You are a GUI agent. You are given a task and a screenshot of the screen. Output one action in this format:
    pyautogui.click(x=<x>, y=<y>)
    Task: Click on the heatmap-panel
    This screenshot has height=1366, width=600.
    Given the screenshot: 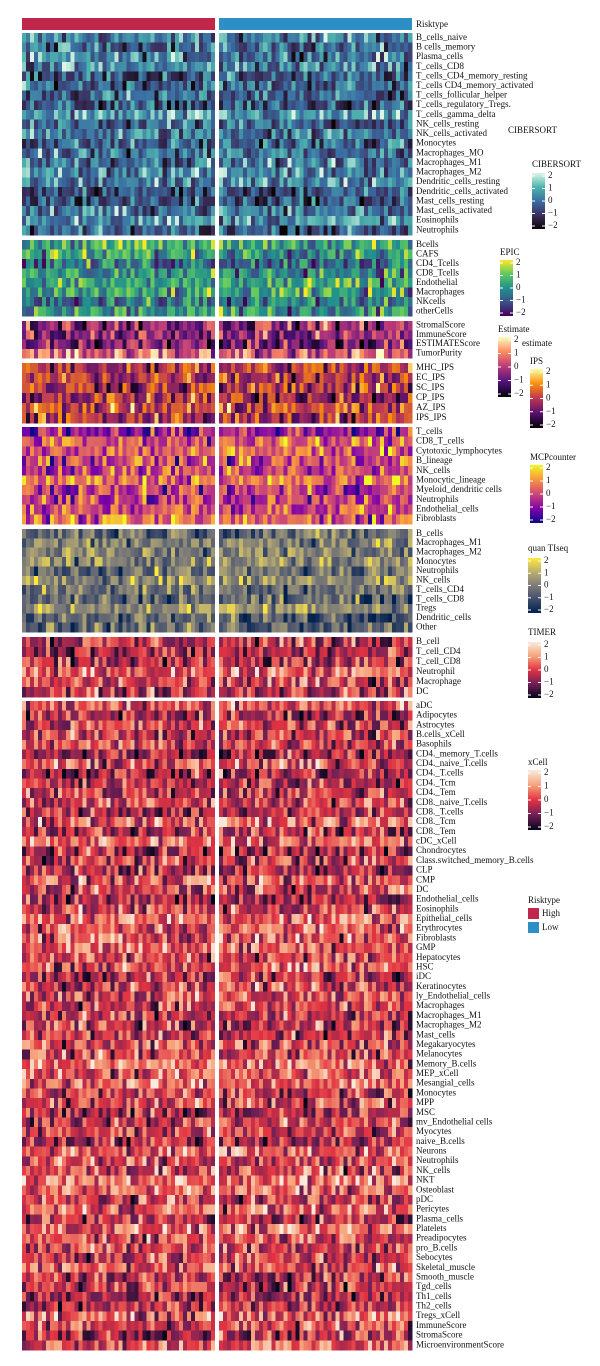 What is the action you would take?
    pyautogui.click(x=217, y=581)
    